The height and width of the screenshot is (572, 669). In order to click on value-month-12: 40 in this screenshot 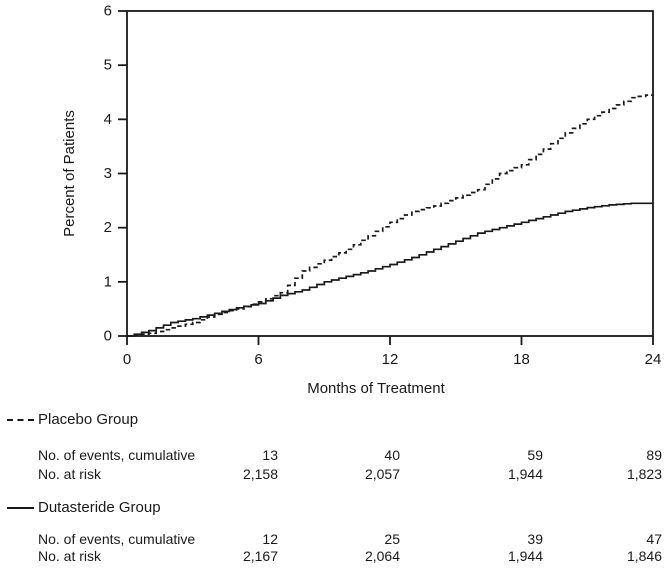, I will do `click(392, 455)`.